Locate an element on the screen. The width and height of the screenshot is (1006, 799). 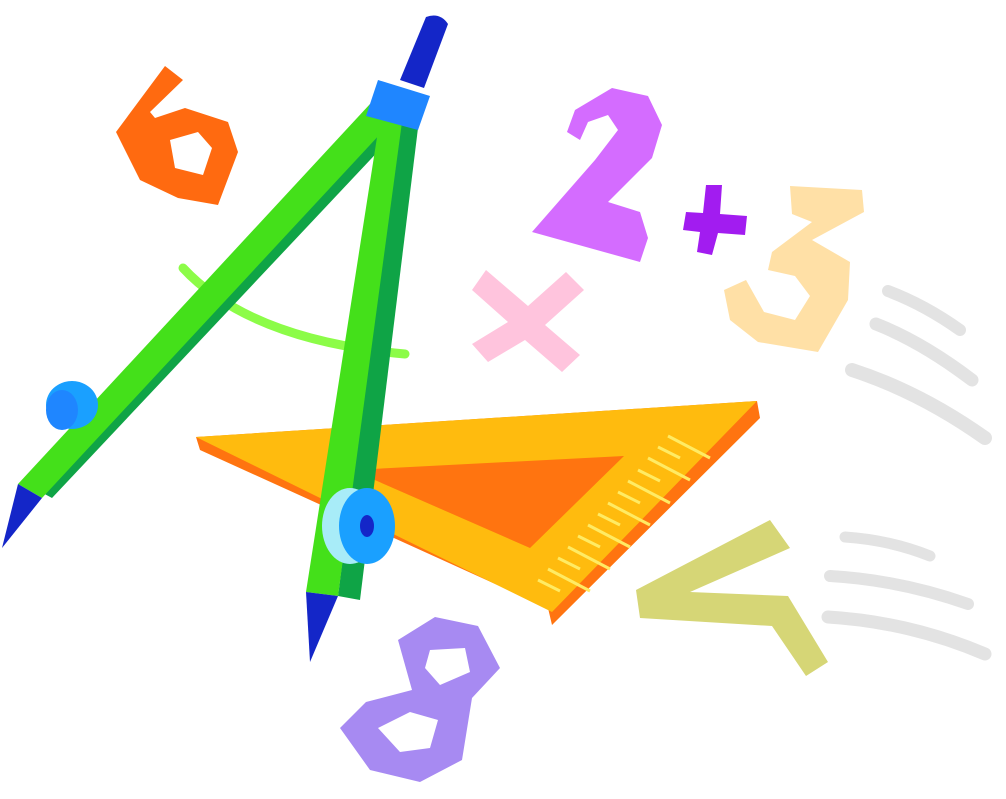
compass-handle is located at coordinates (424, 51).